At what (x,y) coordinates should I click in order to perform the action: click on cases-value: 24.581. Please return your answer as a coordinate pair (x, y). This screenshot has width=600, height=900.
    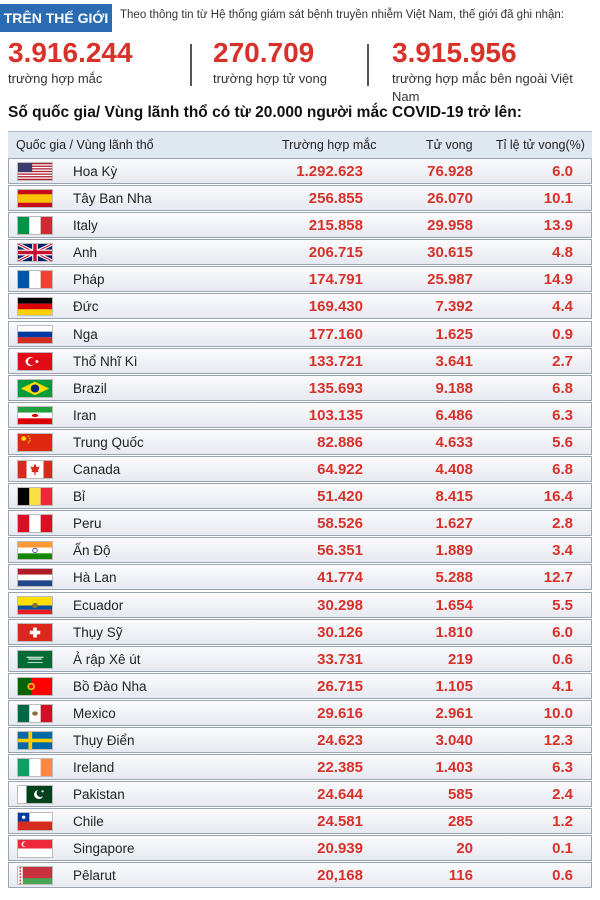
    Looking at the image, I should click on (340, 822).